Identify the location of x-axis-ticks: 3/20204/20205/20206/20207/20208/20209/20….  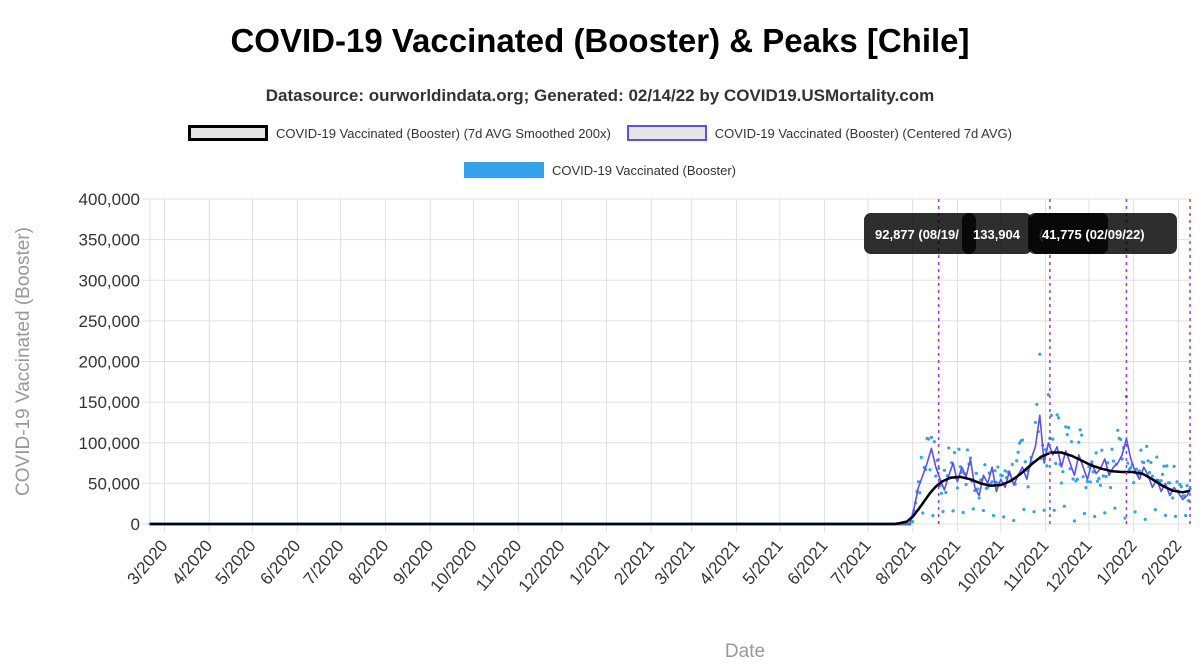
(655, 560).